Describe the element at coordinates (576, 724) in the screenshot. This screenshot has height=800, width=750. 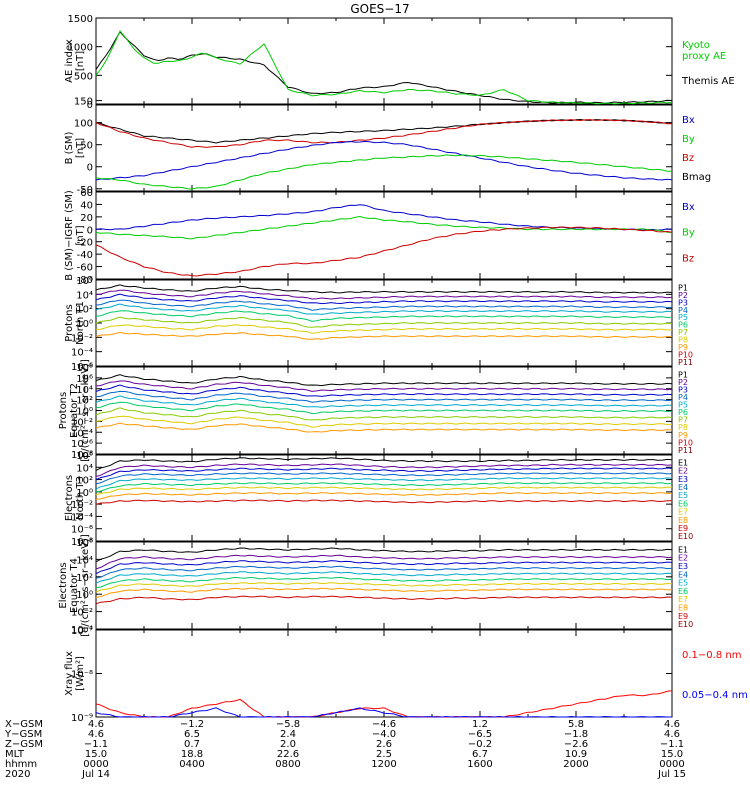
I see `ephemeris-value: 5.8` at that location.